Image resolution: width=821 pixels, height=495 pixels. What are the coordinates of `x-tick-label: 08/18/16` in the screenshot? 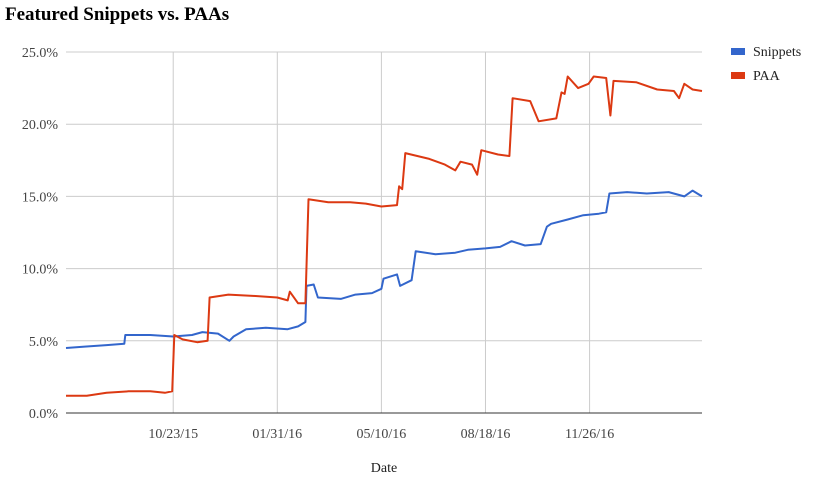 It's located at (486, 434).